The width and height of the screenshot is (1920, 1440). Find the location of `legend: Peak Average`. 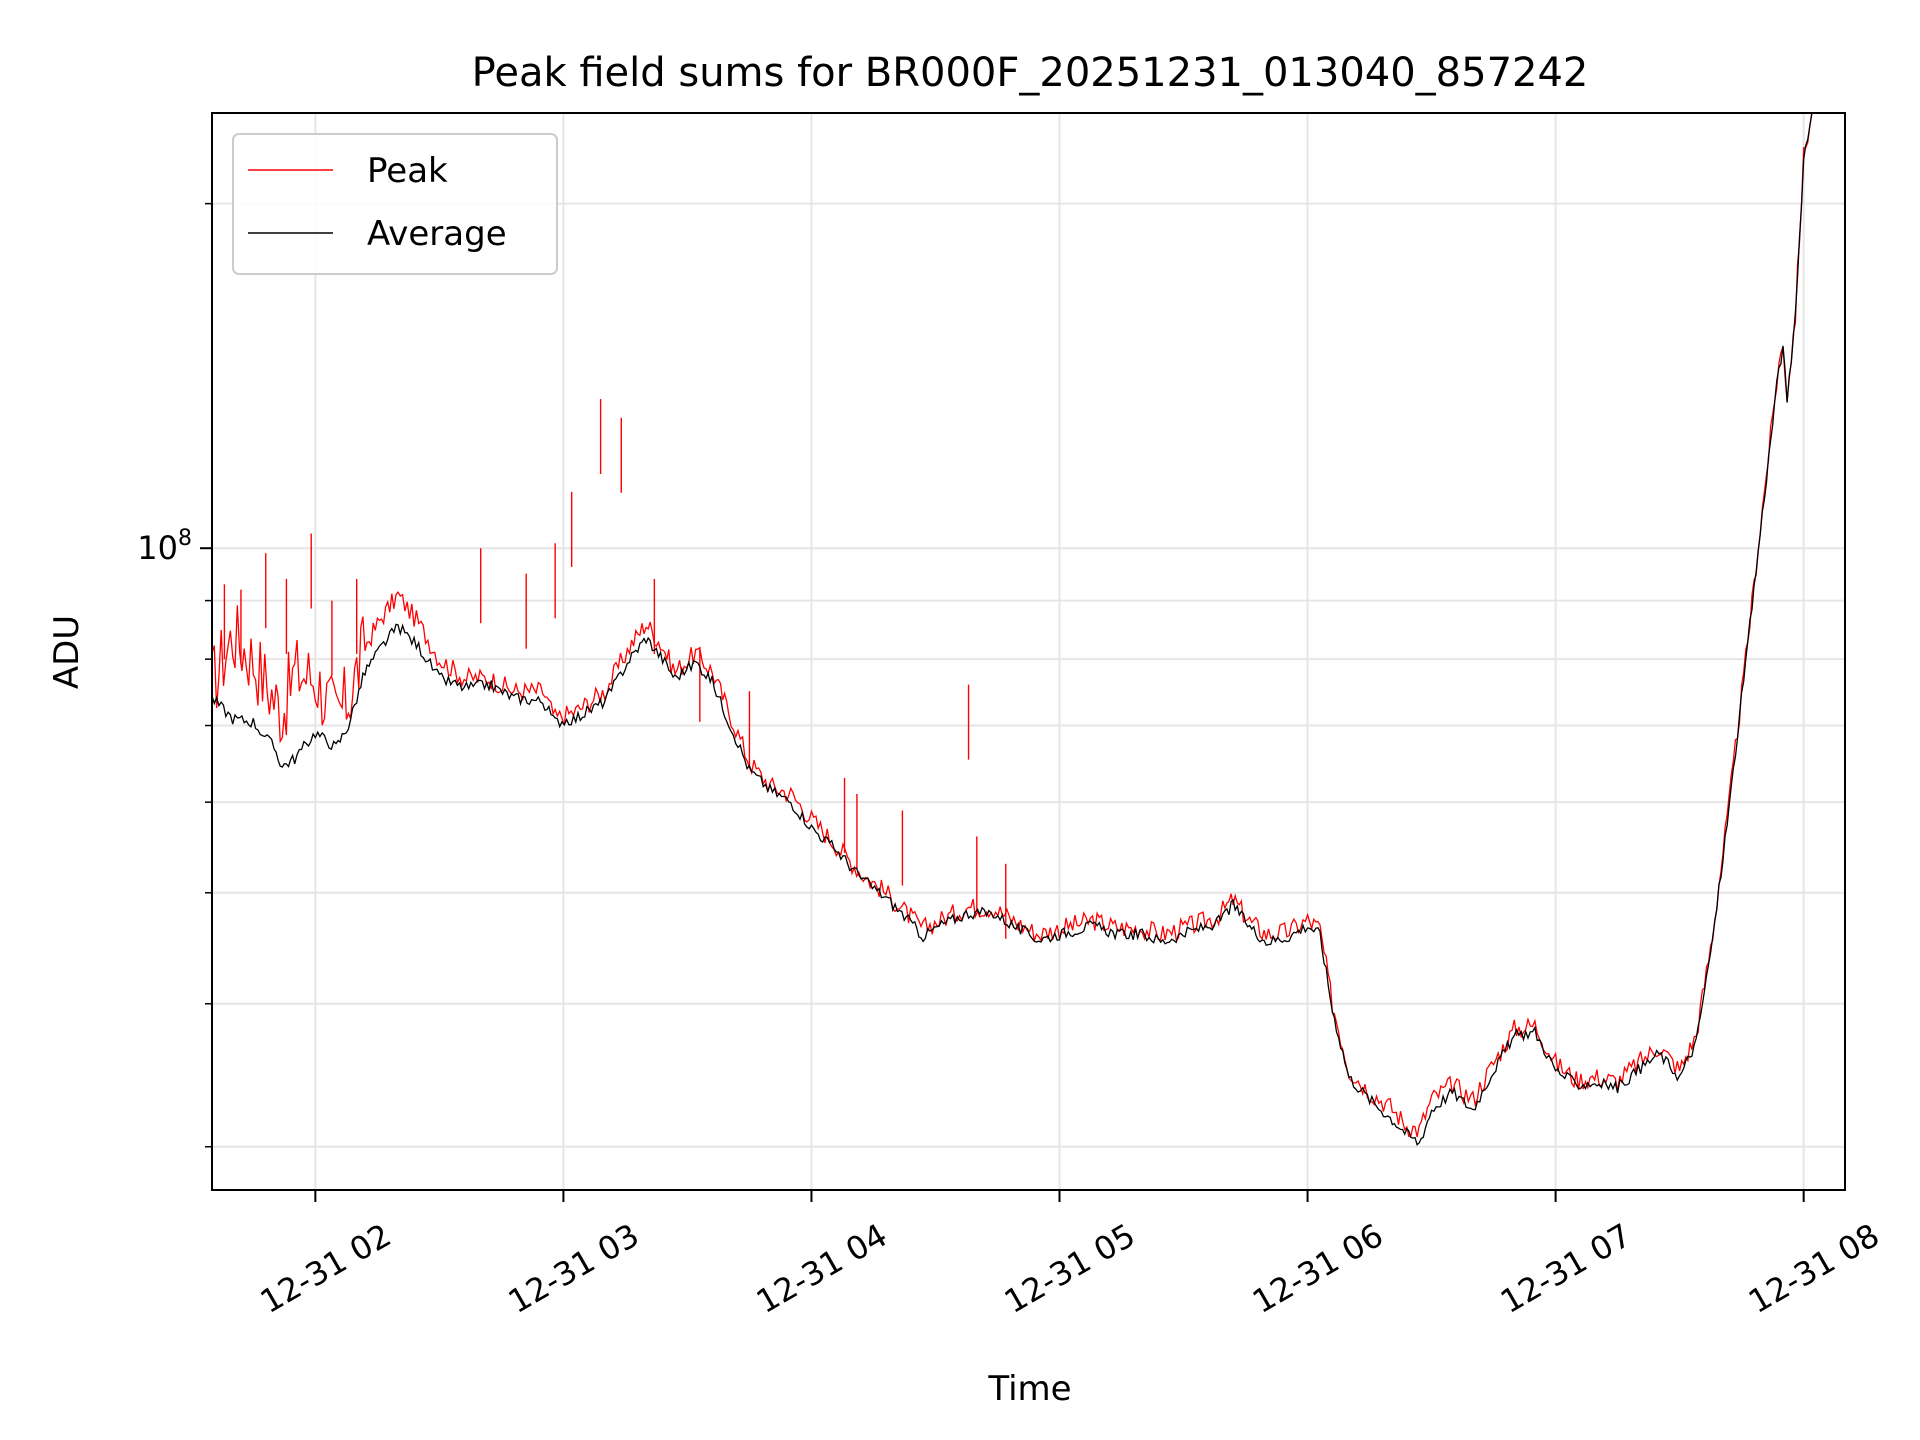

legend: Peak Average is located at coordinates (395, 204).